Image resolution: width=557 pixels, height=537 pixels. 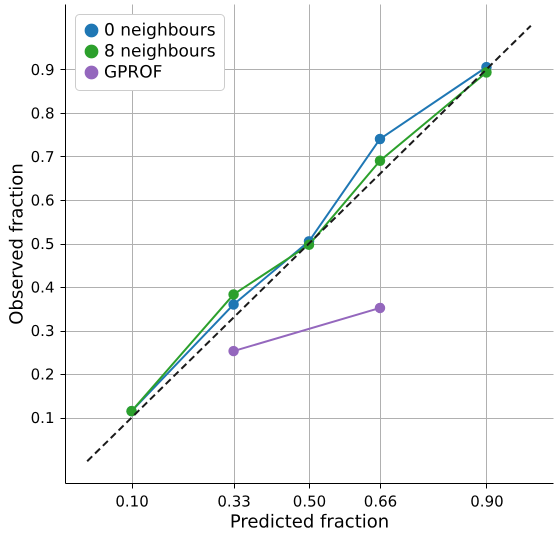 I want to click on y-tick-label: 0.9, so click(x=42, y=69).